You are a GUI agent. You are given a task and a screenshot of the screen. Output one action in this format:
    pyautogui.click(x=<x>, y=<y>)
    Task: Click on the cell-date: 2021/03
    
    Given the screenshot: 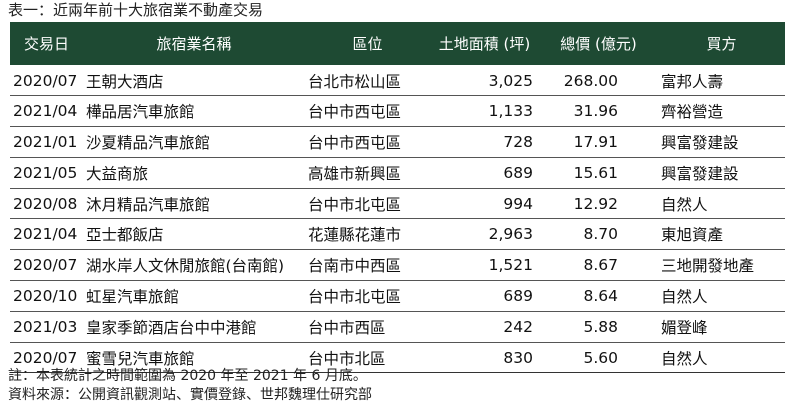 What is the action you would take?
    pyautogui.click(x=46, y=327)
    